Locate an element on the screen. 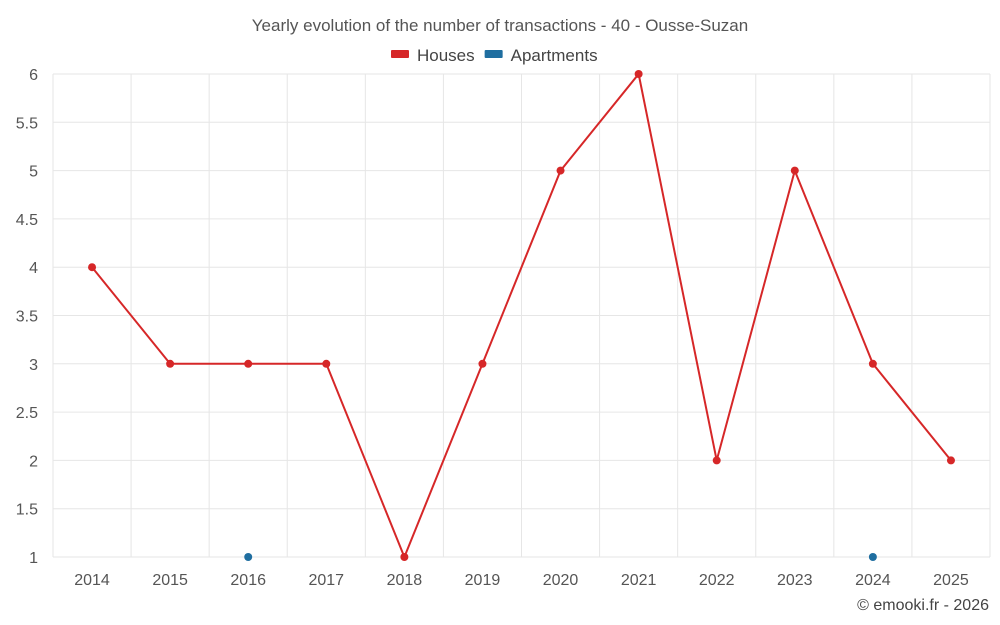  x-tick-label: 2021 is located at coordinates (639, 580).